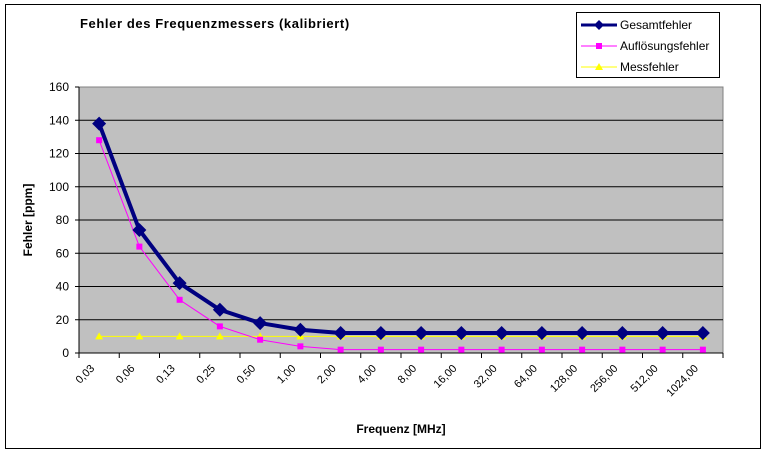  What do you see at coordinates (656, 25) in the screenshot?
I see `legend-label: Gesamtfehler` at bounding box center [656, 25].